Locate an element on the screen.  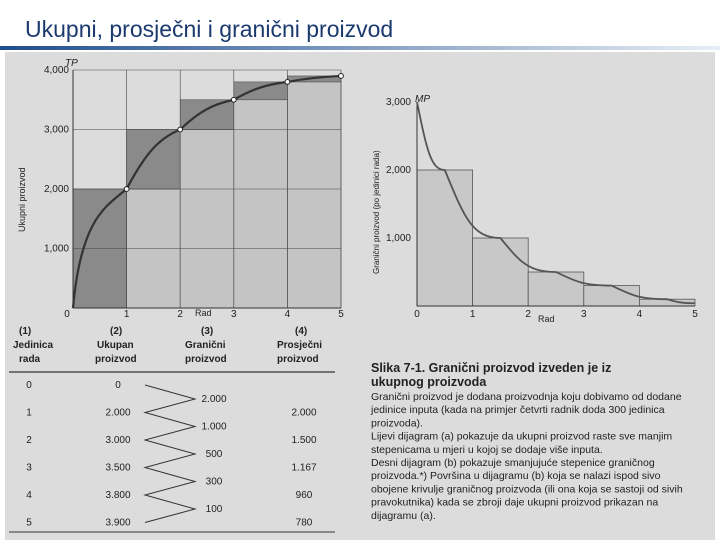
mp-curve is located at coordinates (556, 203).